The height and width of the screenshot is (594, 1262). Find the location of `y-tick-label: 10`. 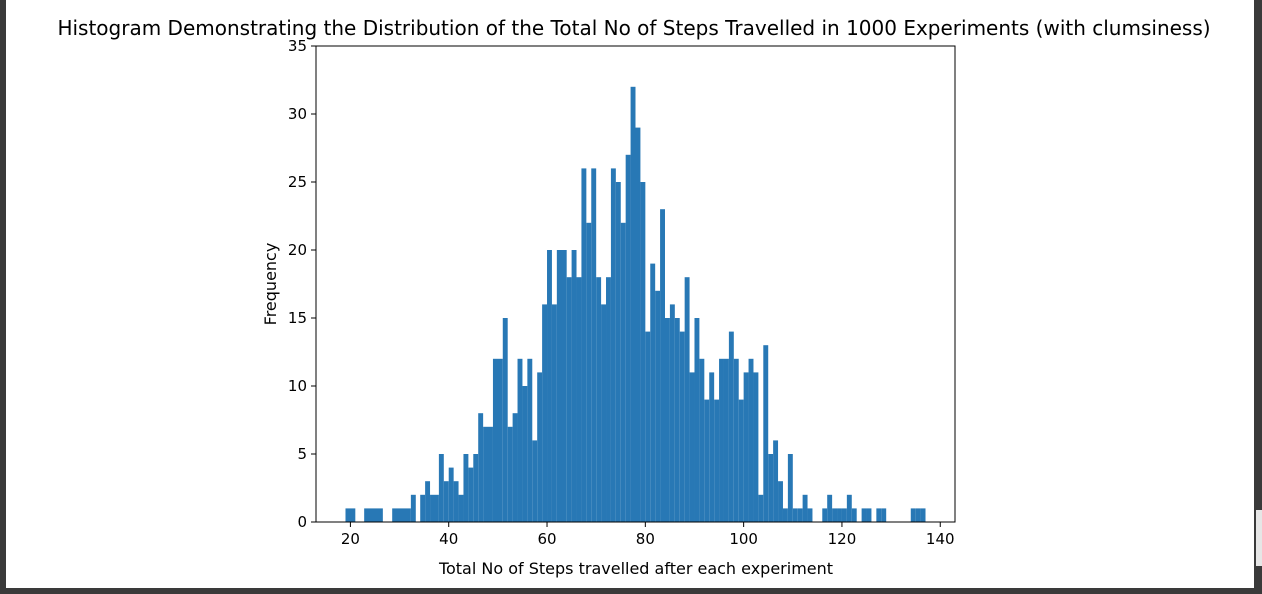

y-tick-label: 10 is located at coordinates (297, 386).